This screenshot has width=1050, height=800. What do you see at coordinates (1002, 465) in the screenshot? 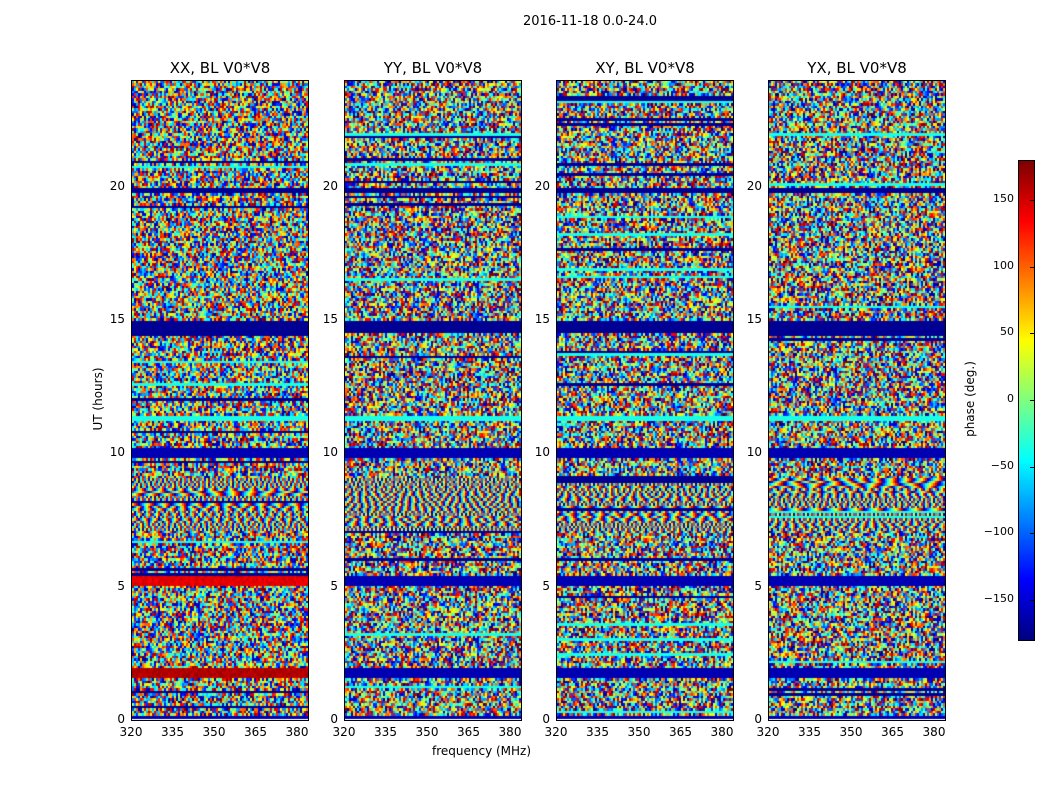
I see `colorbar-tick-label: −50` at bounding box center [1002, 465].